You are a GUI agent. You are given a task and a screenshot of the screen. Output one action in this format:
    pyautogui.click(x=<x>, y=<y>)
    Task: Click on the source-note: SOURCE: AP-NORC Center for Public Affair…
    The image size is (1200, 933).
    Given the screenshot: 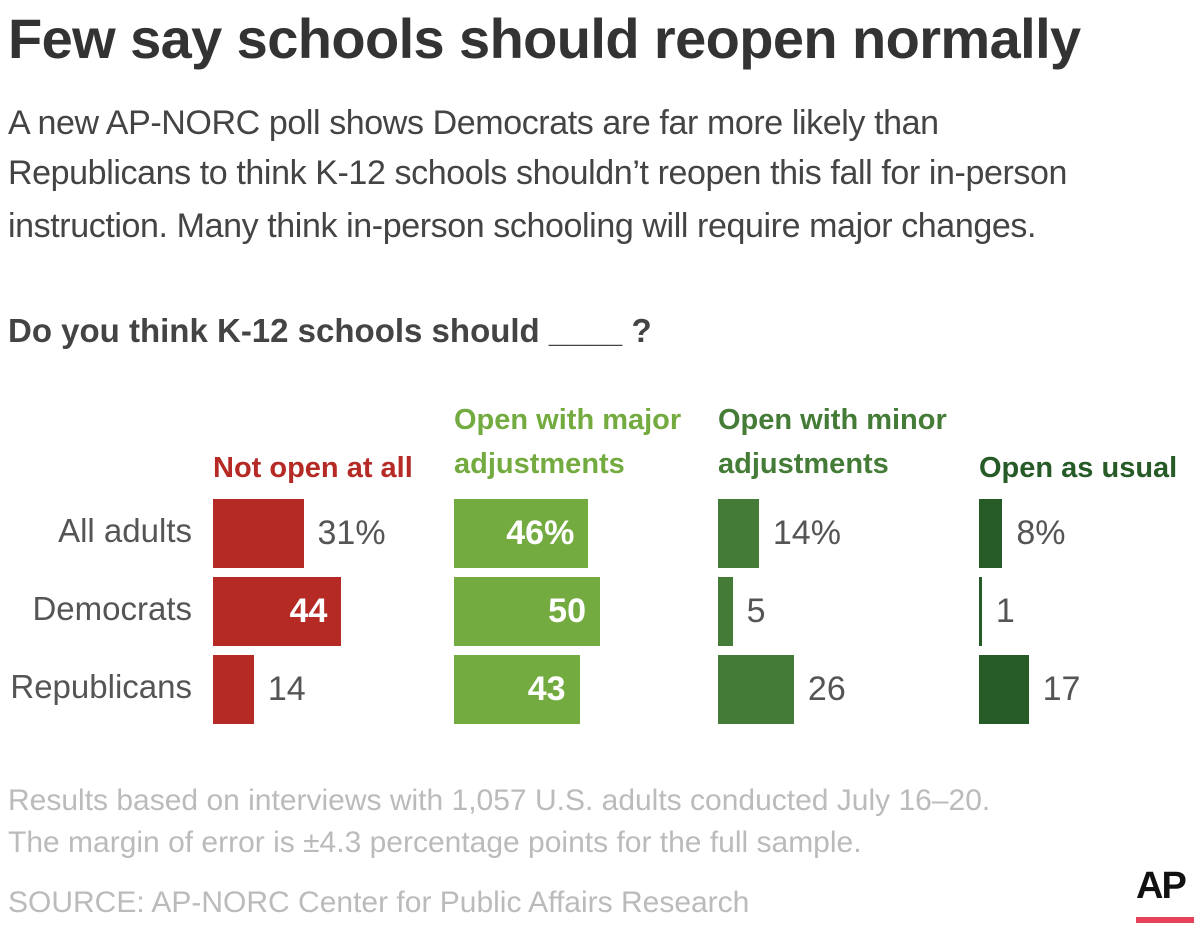 What is the action you would take?
    pyautogui.click(x=379, y=902)
    